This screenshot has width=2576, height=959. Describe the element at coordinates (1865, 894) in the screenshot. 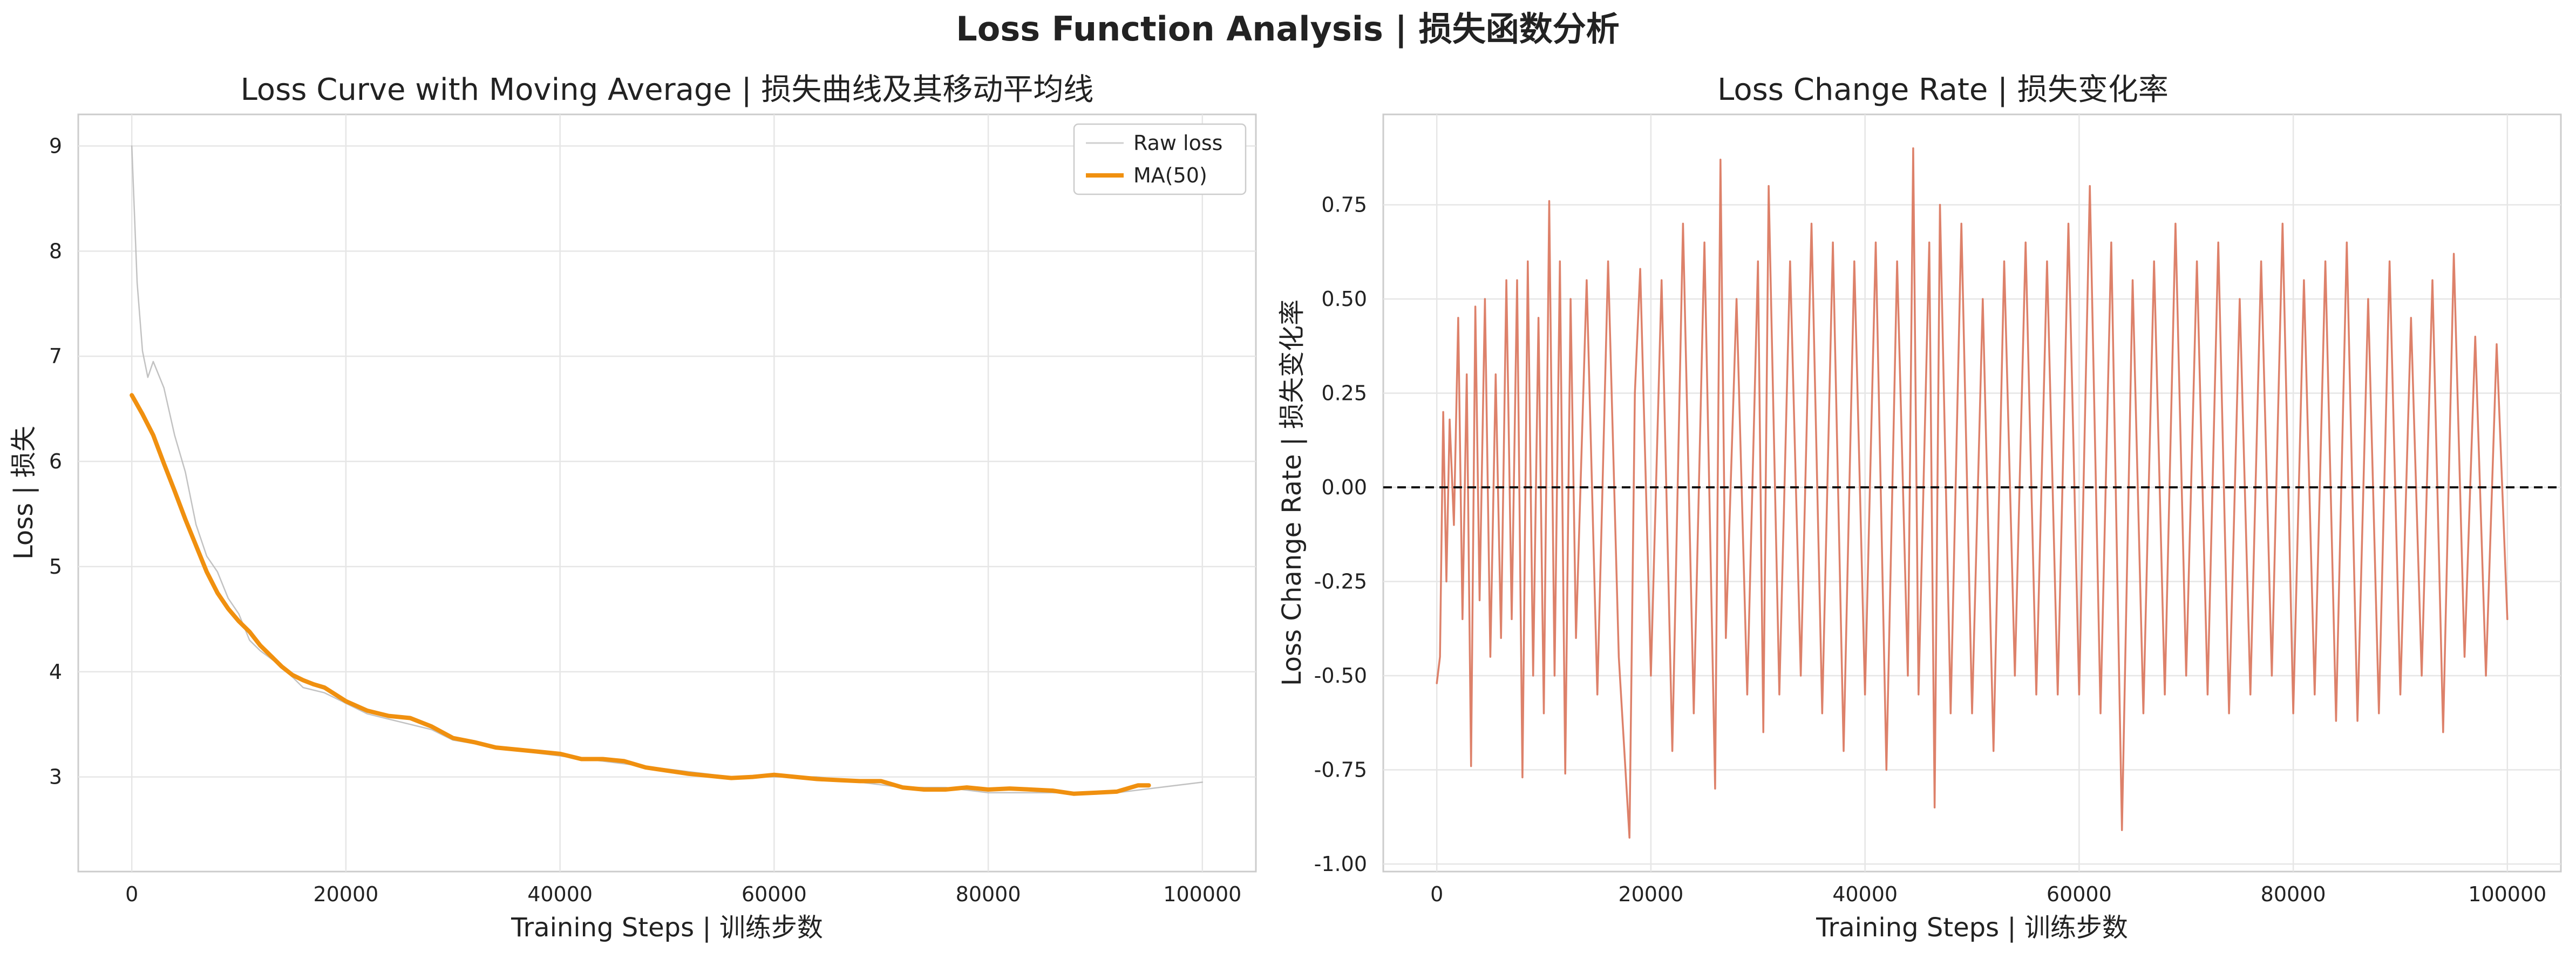

I see `loss-change-rate-x-tick-label: 40000` at that location.